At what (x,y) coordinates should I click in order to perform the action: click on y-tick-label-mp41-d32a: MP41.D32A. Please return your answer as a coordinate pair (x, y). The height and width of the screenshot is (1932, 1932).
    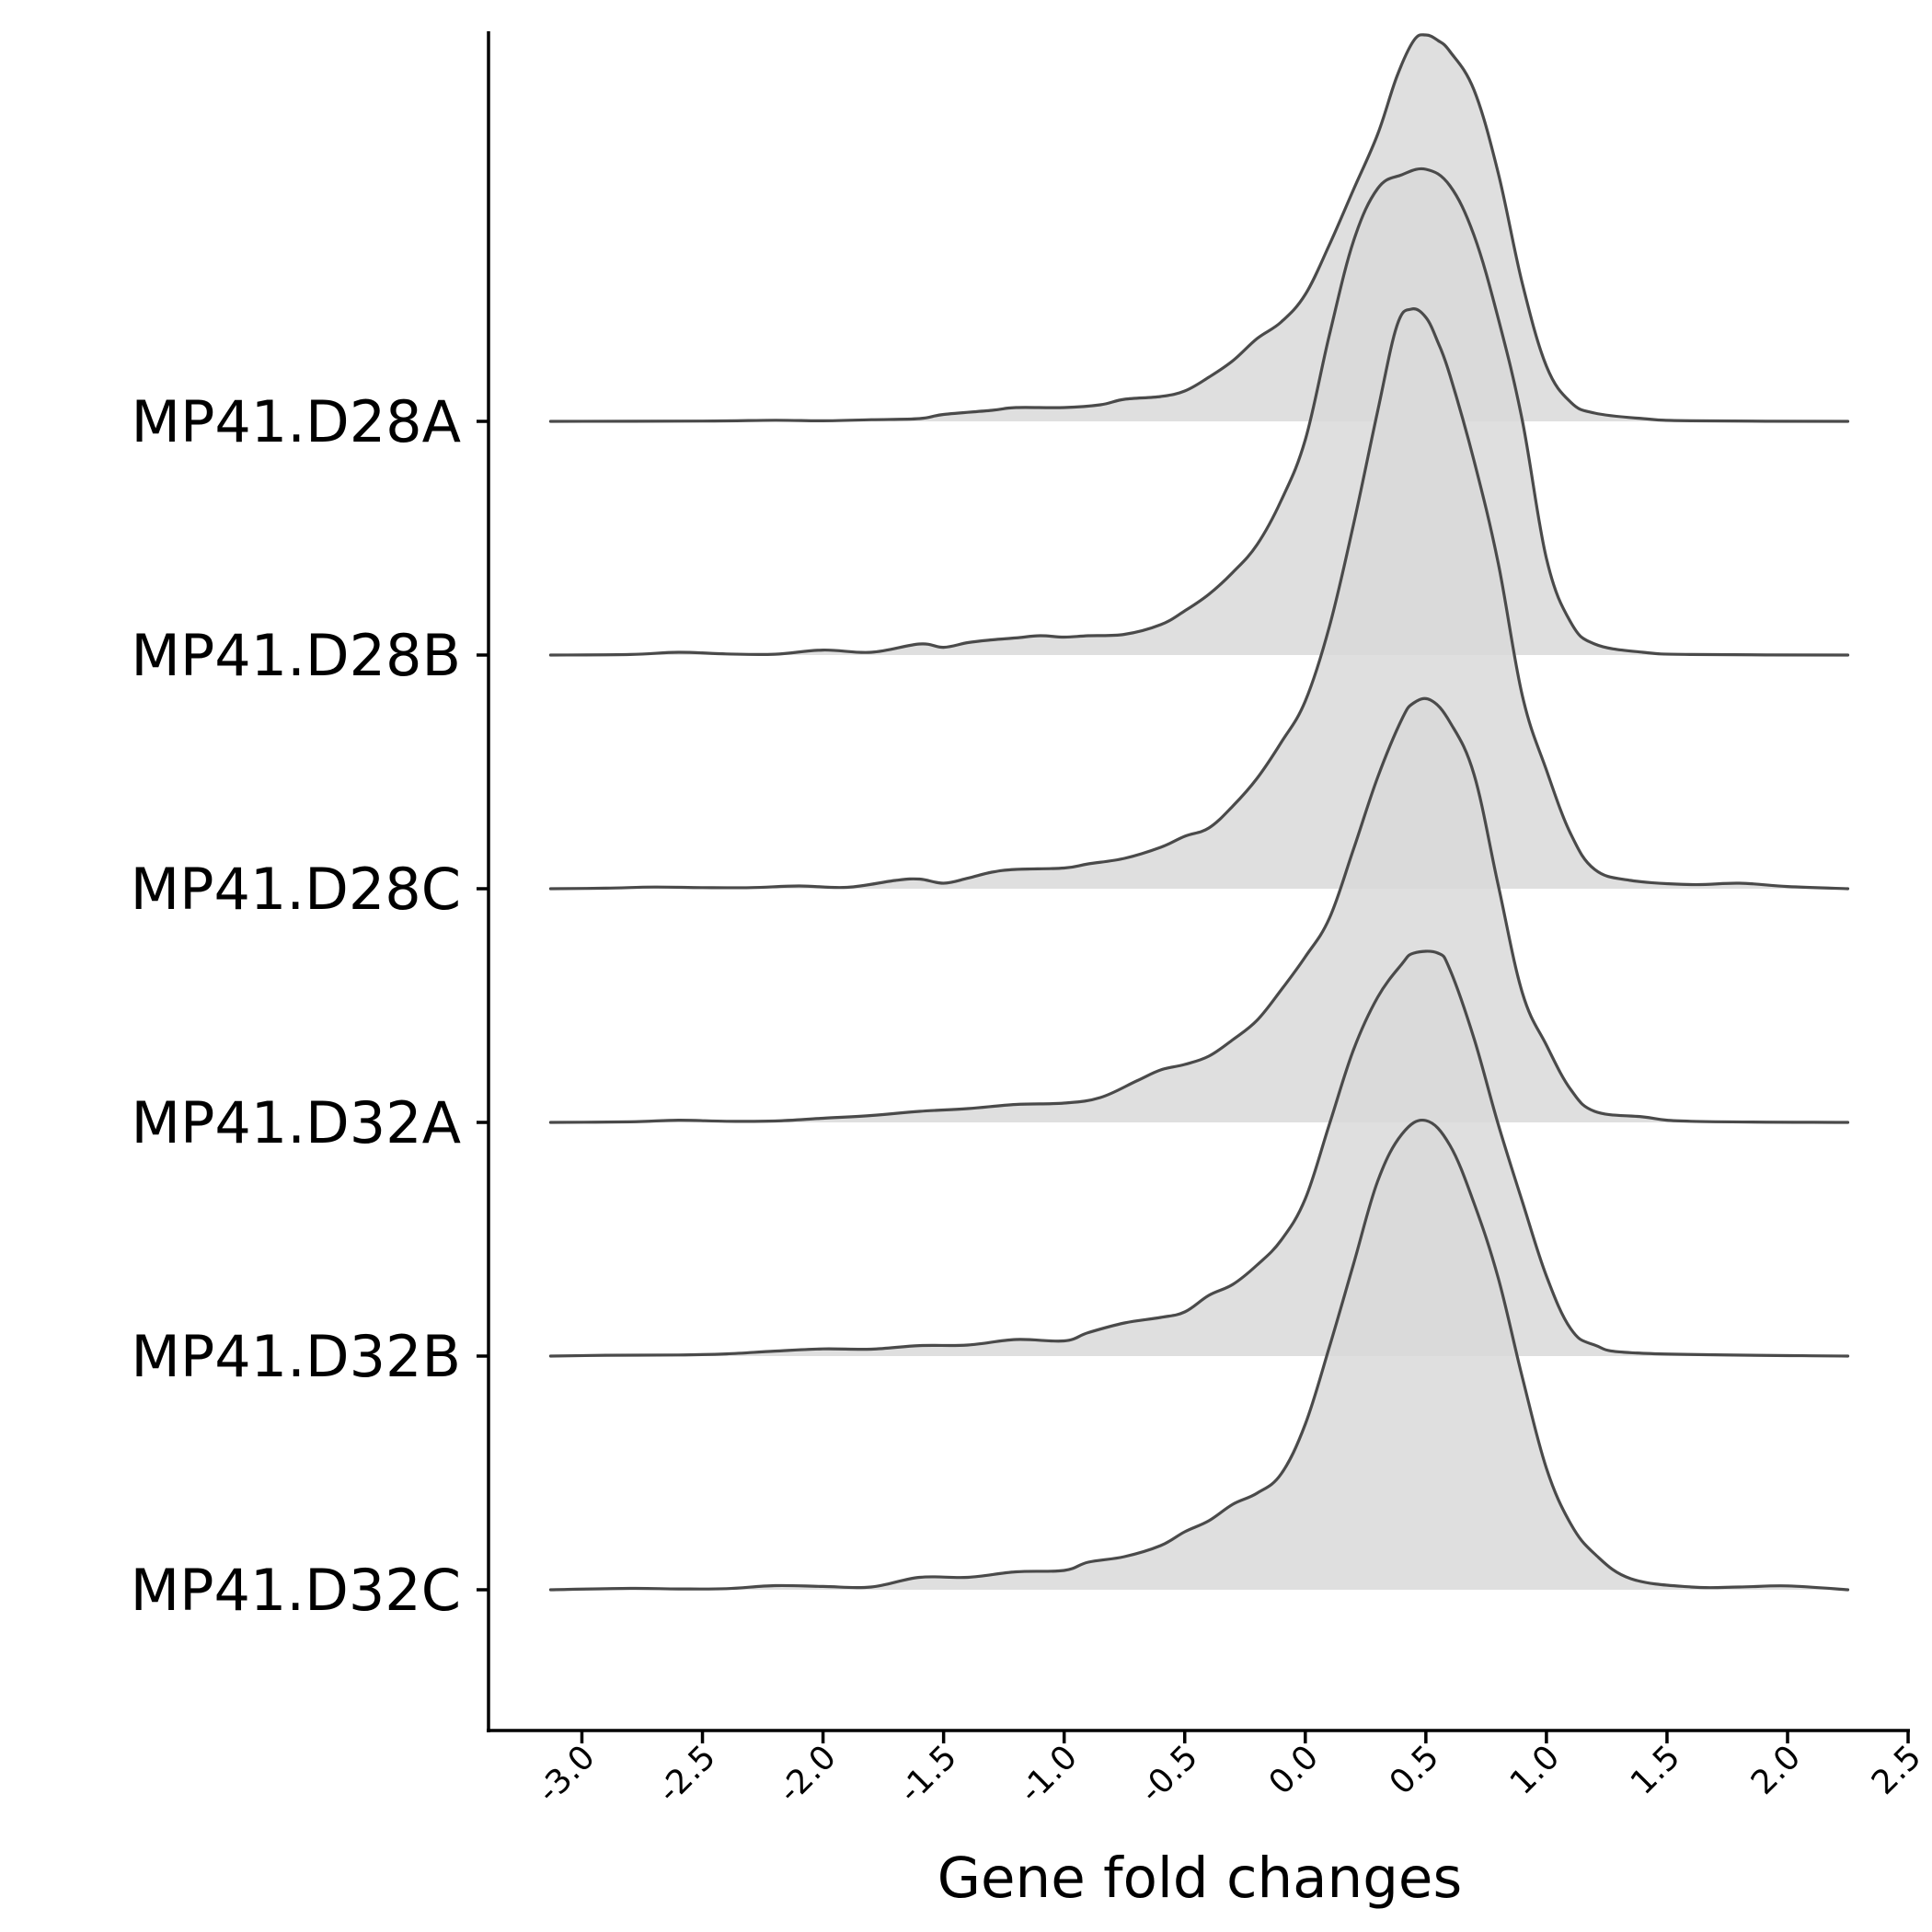
    Looking at the image, I should click on (296, 1122).